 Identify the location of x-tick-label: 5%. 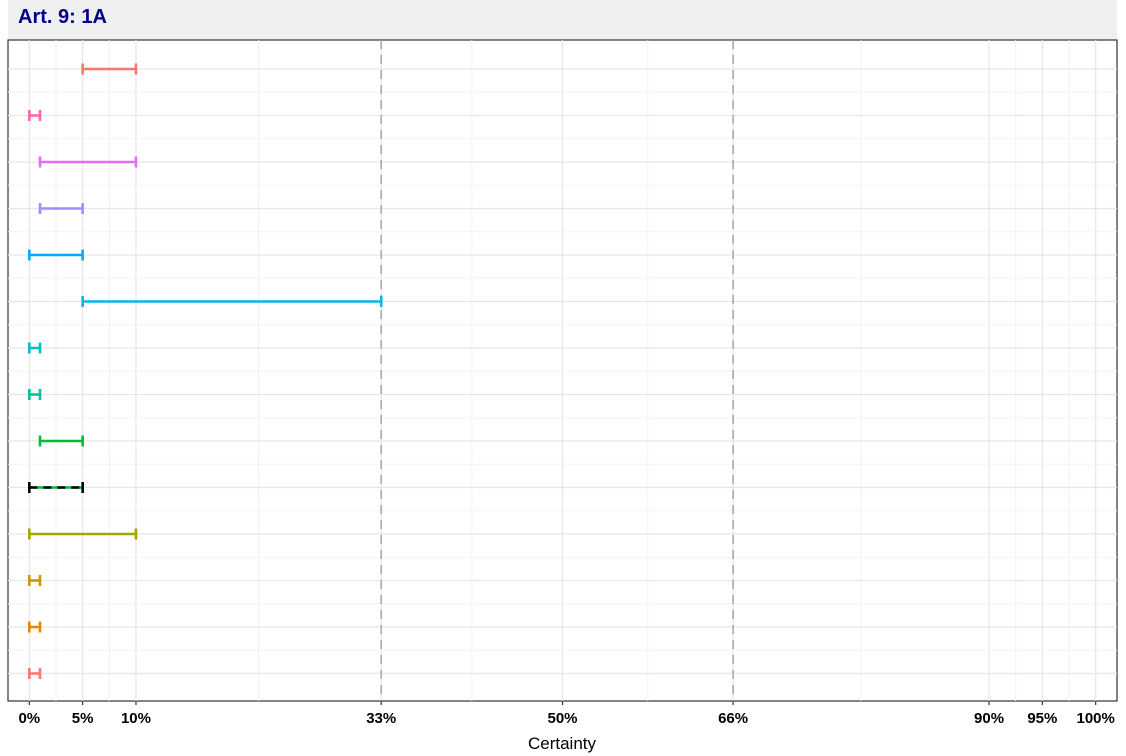
(83, 718).